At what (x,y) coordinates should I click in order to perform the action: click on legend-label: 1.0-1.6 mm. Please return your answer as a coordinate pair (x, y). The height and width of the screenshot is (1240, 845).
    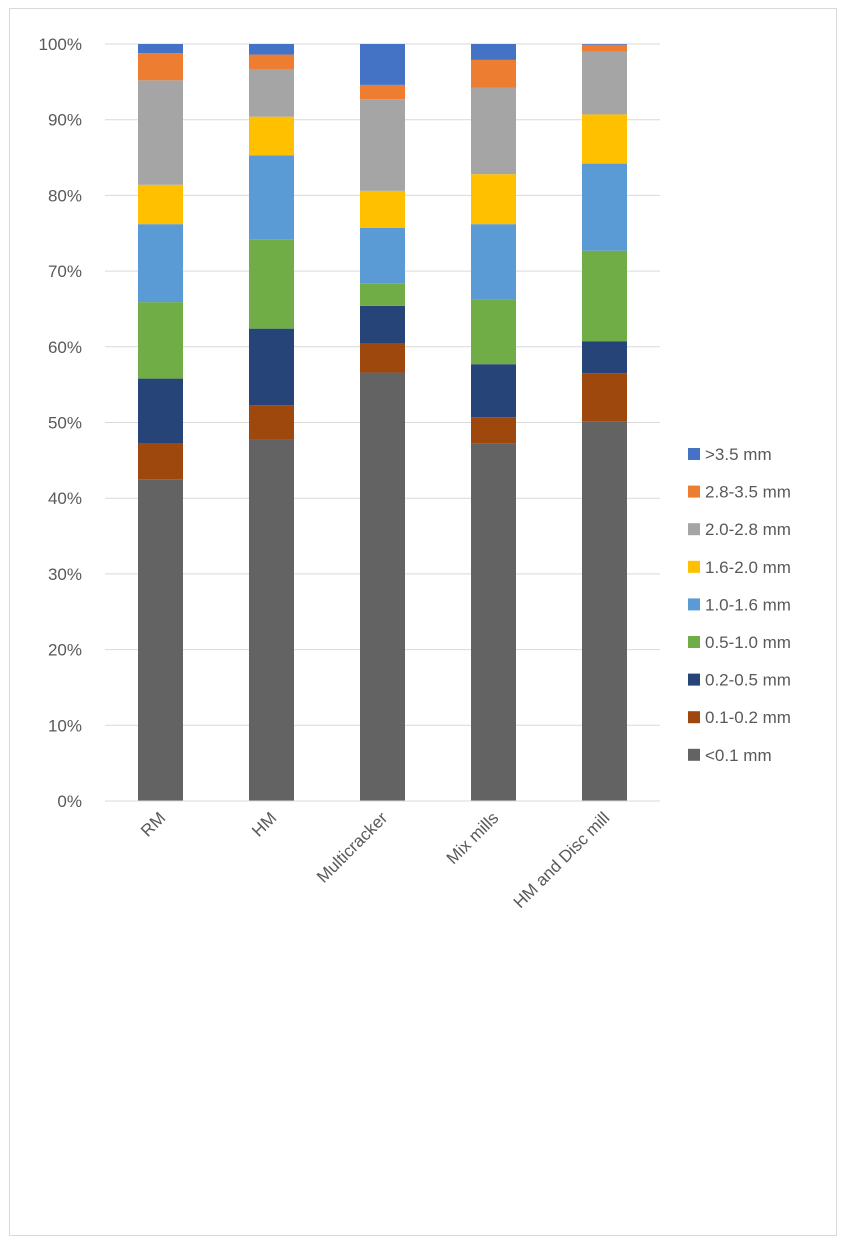
    Looking at the image, I should click on (748, 604).